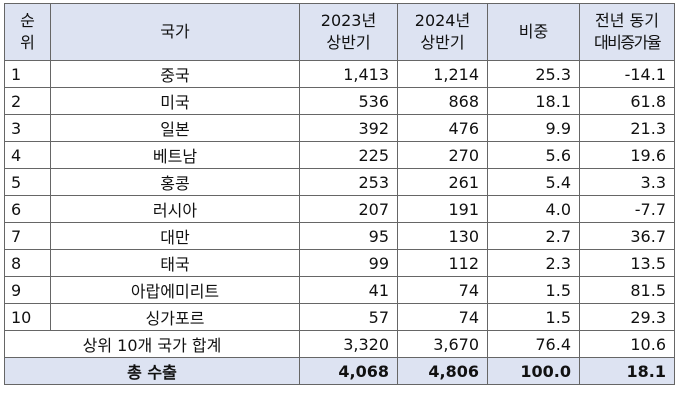 Image resolution: width=680 pixels, height=400 pixels. What do you see at coordinates (627, 101) in the screenshot?
I see `cell-yoy: 61.8` at bounding box center [627, 101].